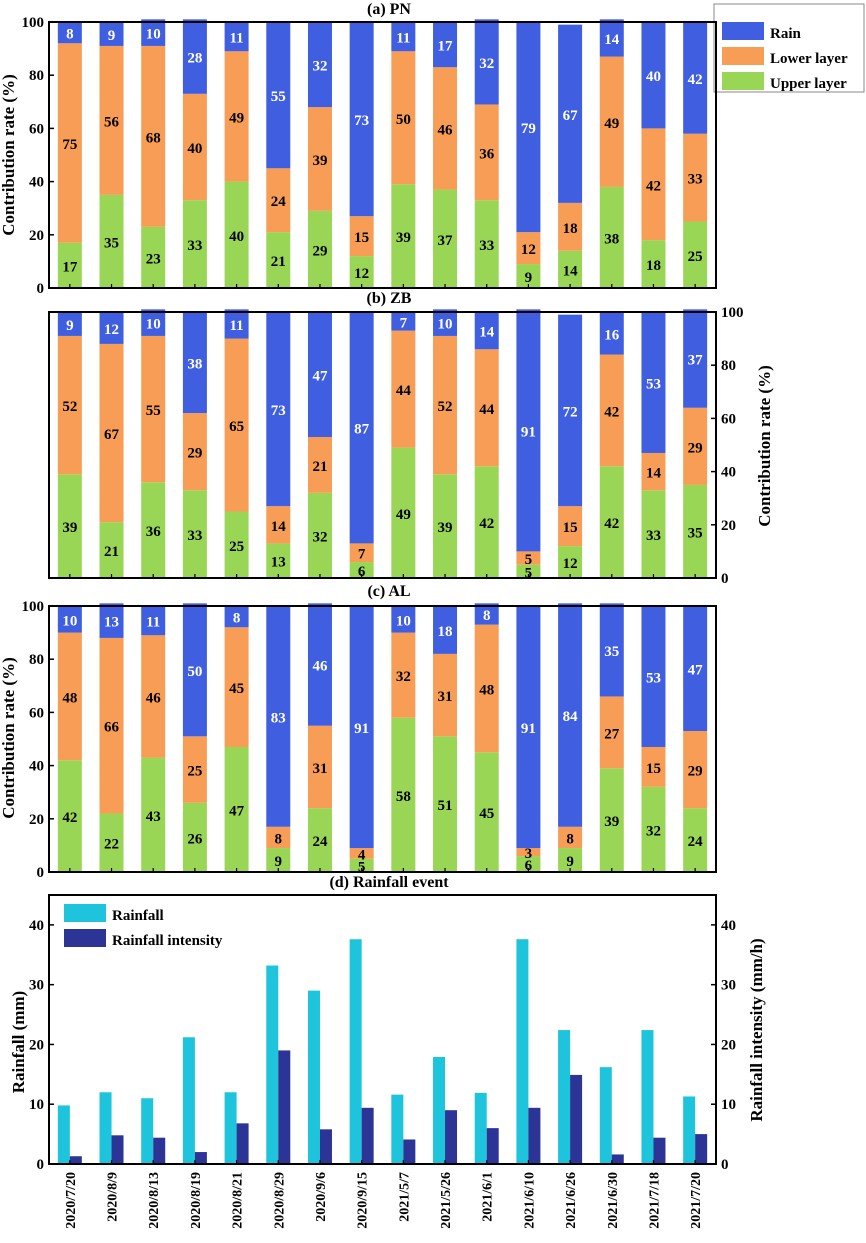  I want to click on al-value-label-rain-3: 50, so click(194, 672).